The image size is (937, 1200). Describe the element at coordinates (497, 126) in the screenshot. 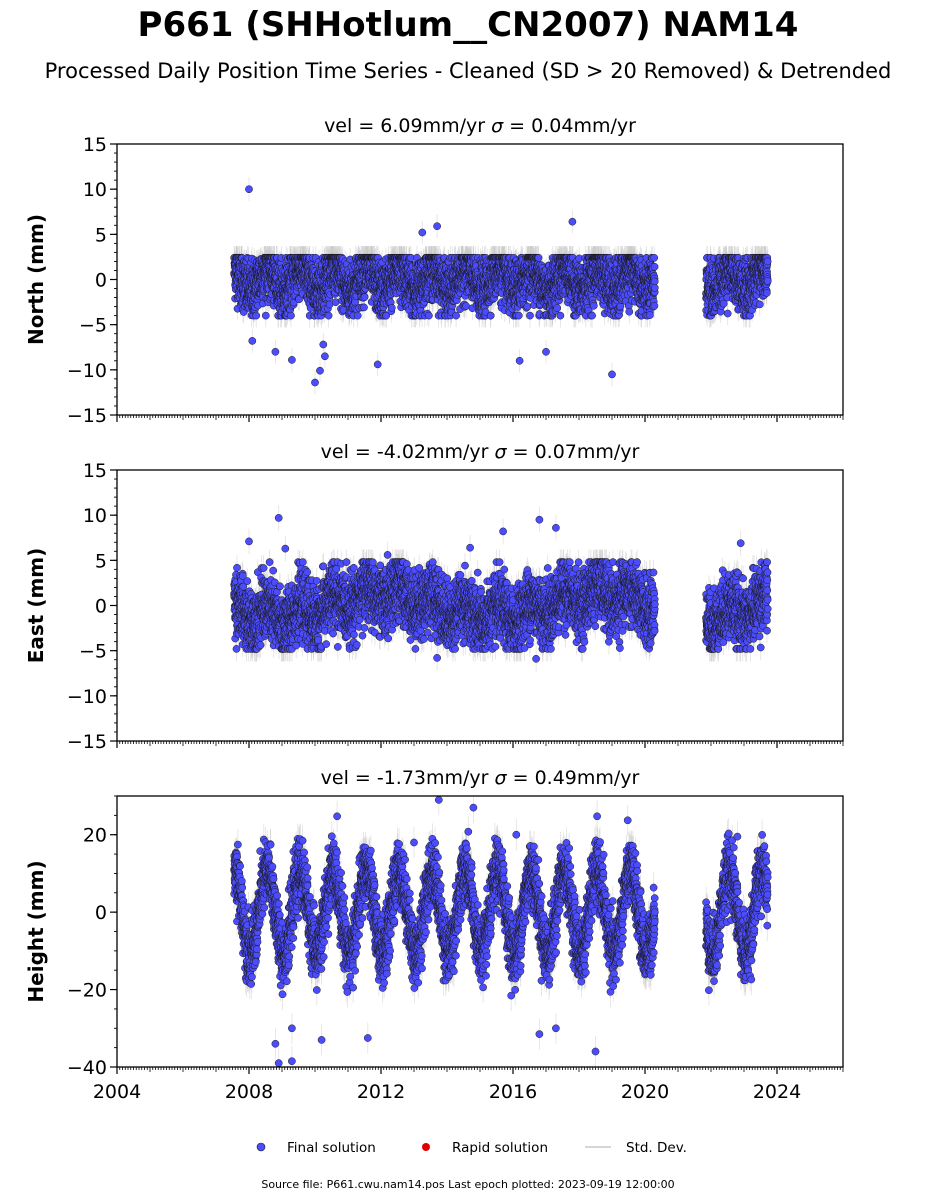

I see `north-sigma-symbol: σ` at that location.